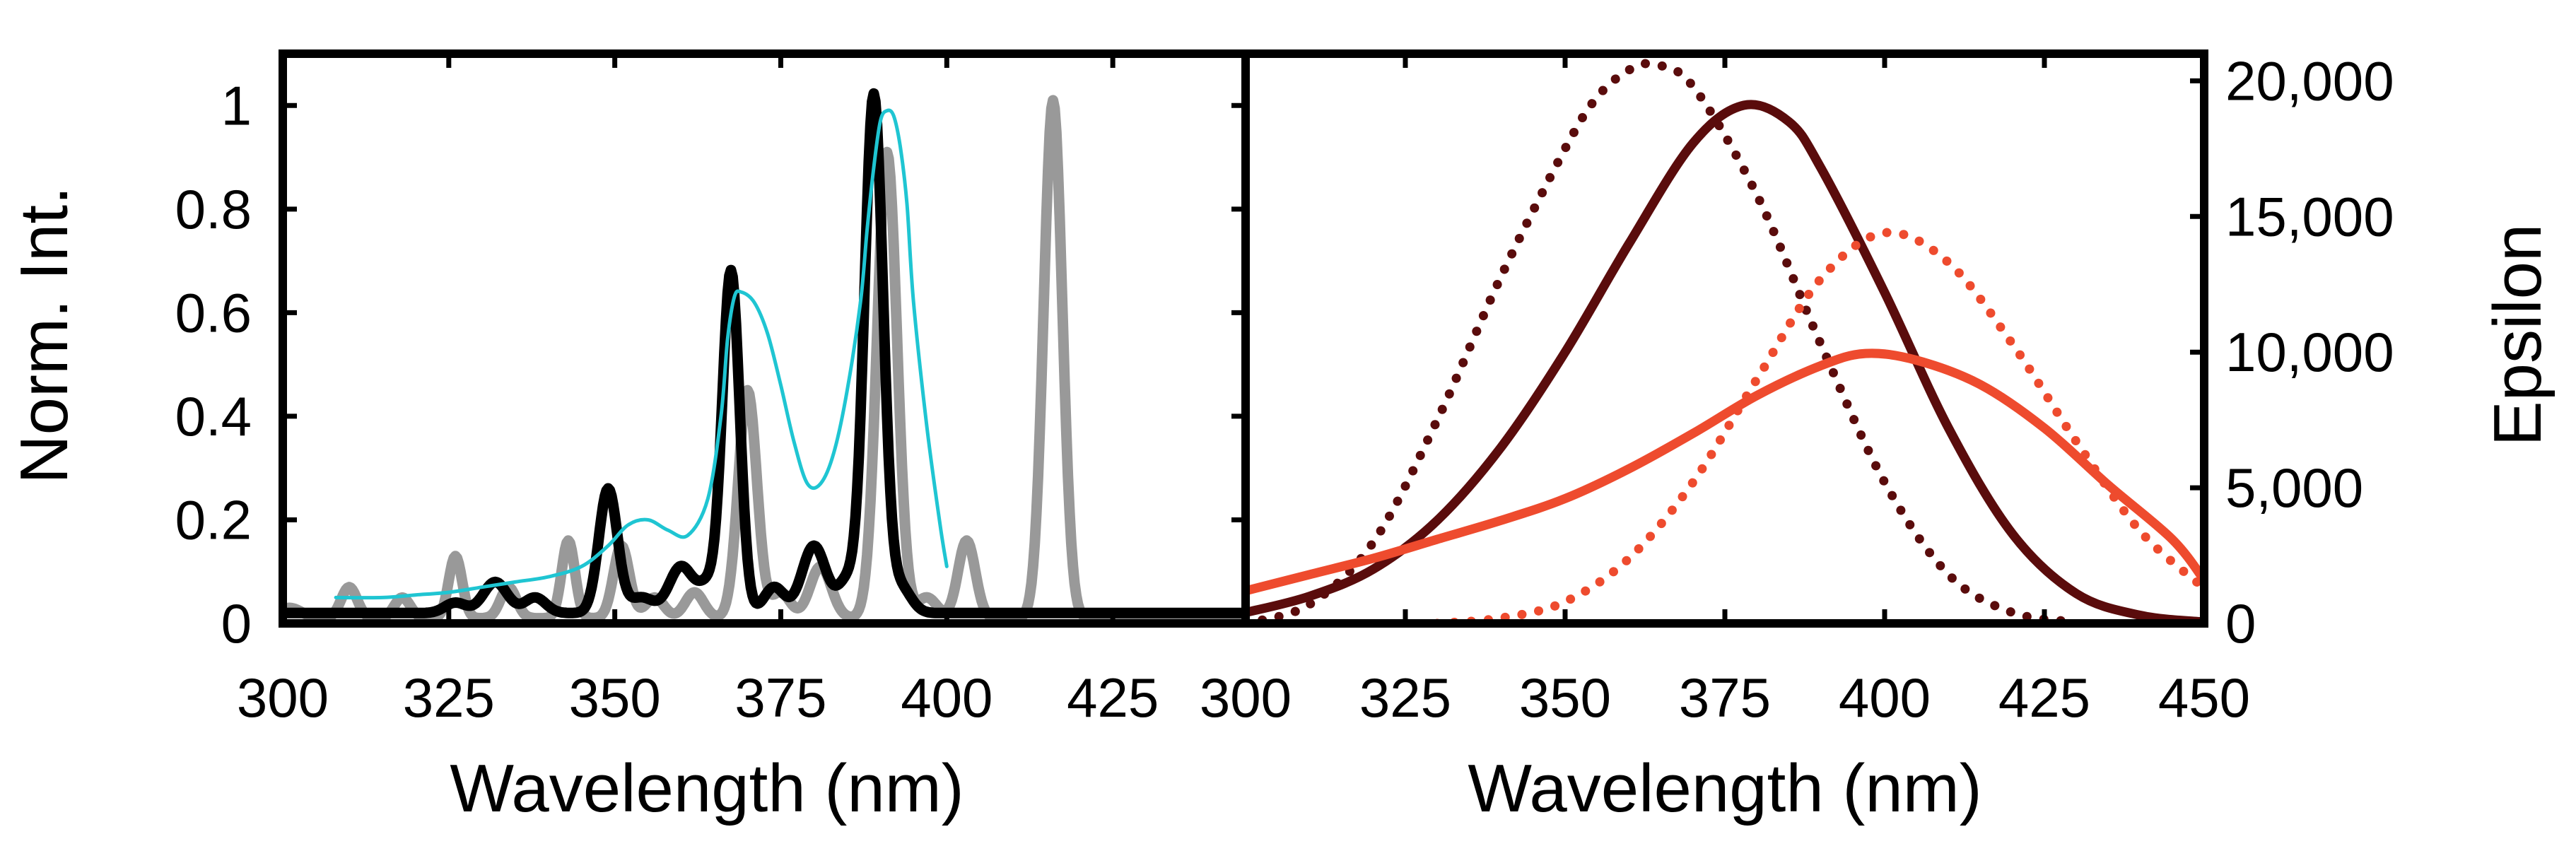  I want to click on right-x-tick-label: 375, so click(1725, 698).